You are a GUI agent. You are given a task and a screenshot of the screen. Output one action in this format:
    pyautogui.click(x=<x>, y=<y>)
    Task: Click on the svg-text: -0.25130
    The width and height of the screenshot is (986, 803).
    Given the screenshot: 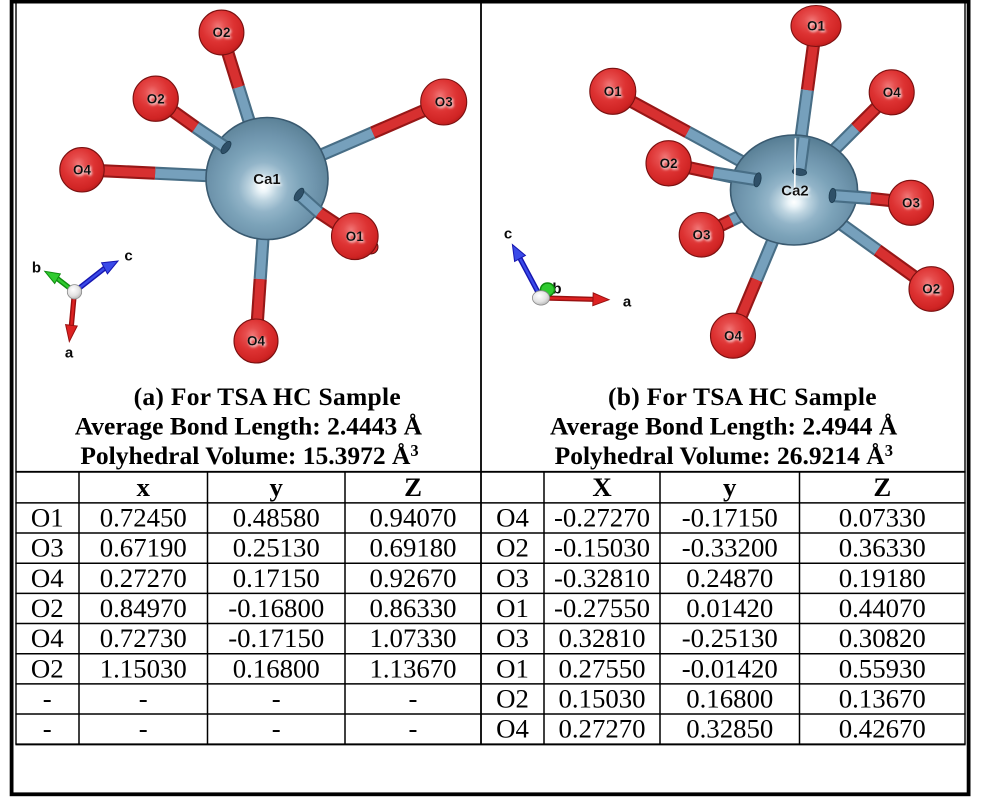 What is the action you would take?
    pyautogui.click(x=730, y=638)
    